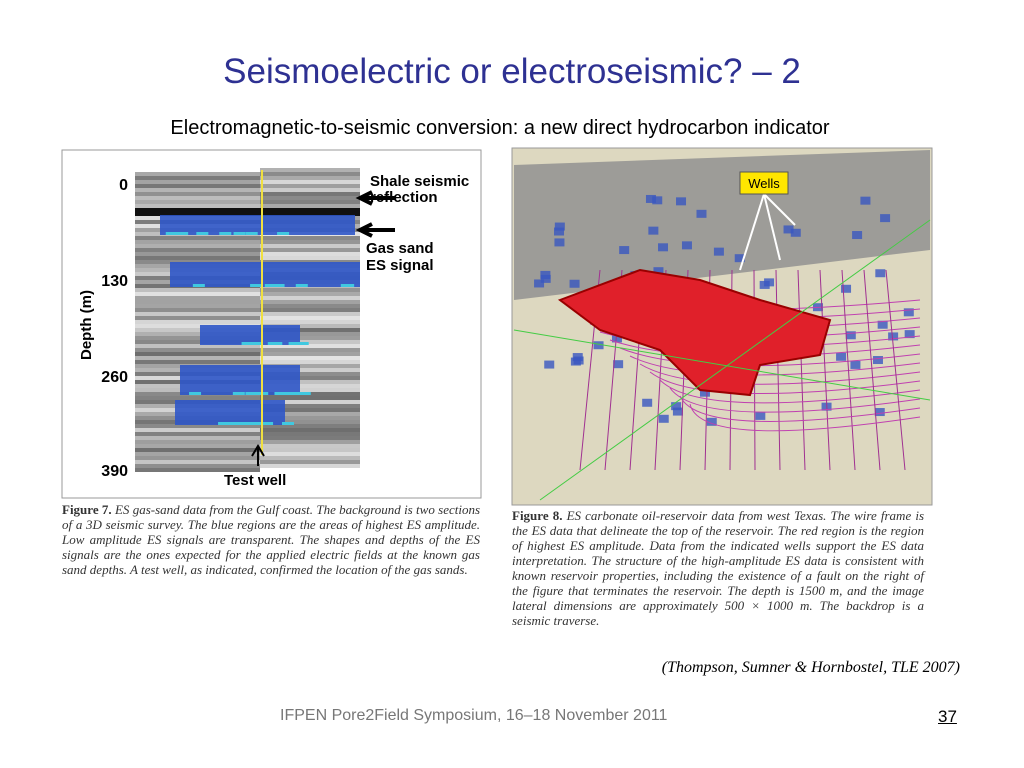  I want to click on label-line: Gas sand, so click(400, 248).